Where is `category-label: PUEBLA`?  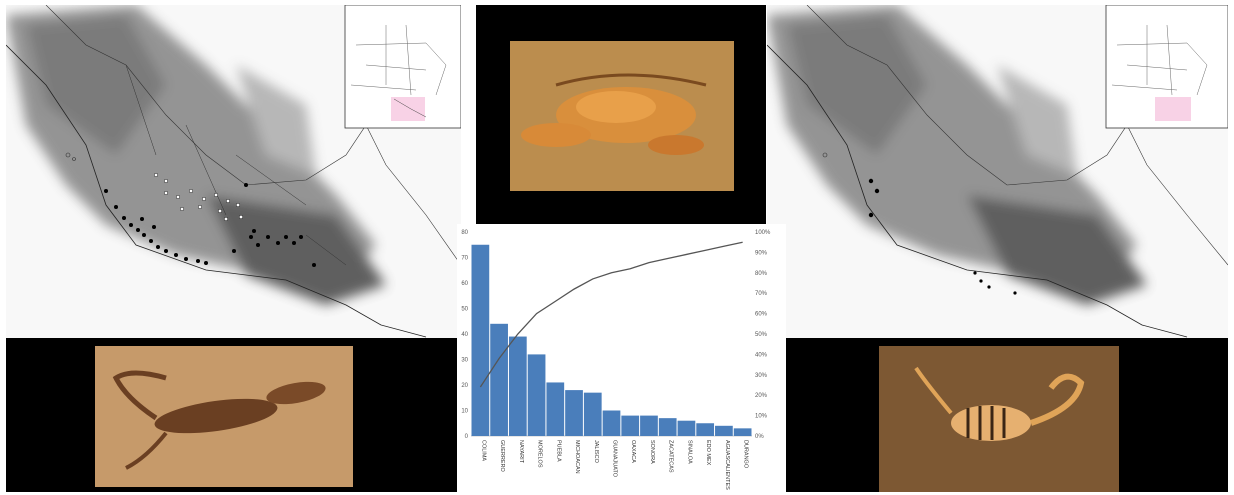 category-label: PUEBLA is located at coordinates (558, 451).